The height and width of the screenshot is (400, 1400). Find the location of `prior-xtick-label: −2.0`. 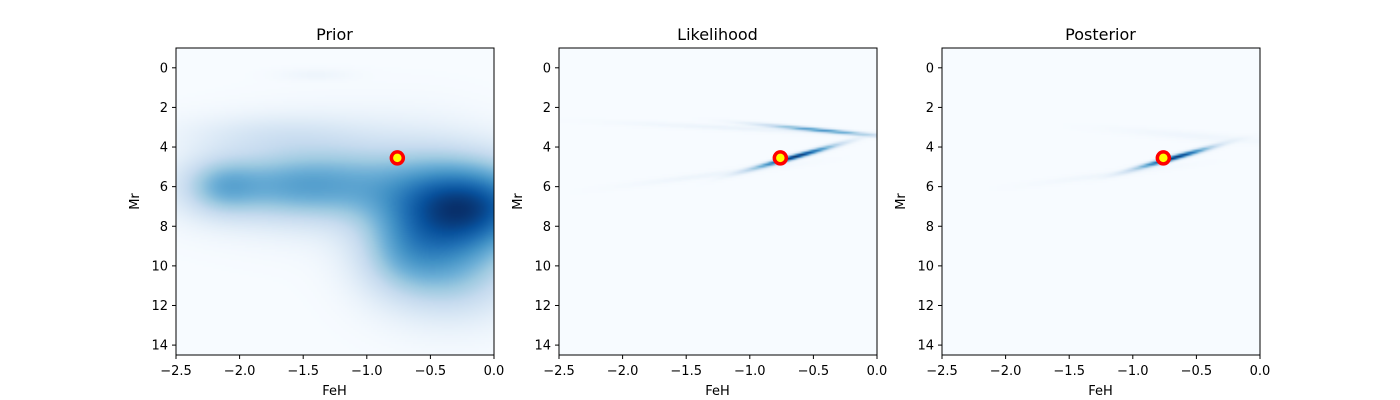

prior-xtick-label: −2.0 is located at coordinates (240, 371).